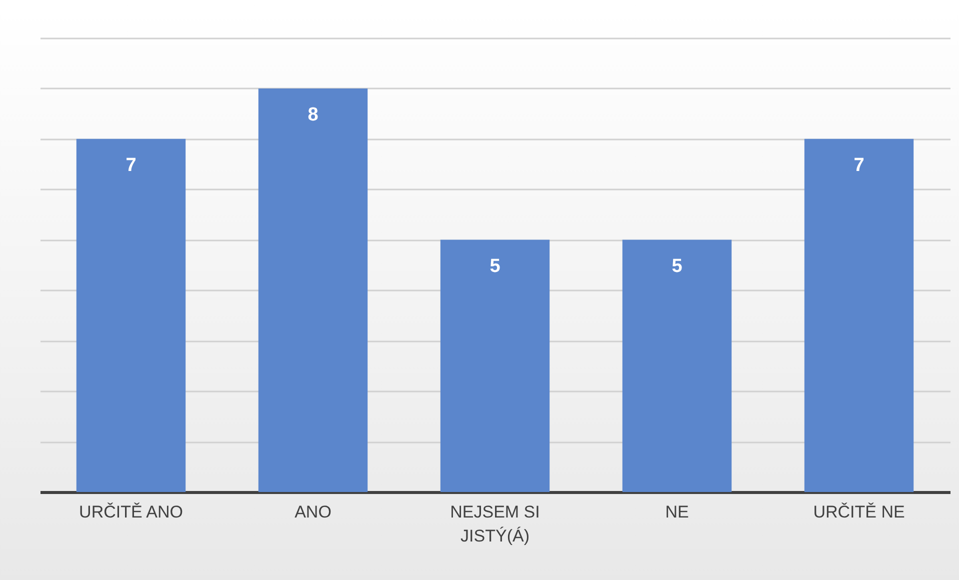 The height and width of the screenshot is (580, 959). What do you see at coordinates (495, 524) in the screenshot?
I see `x-tick-label: NEJSEM SI JISTÝ(Á)` at bounding box center [495, 524].